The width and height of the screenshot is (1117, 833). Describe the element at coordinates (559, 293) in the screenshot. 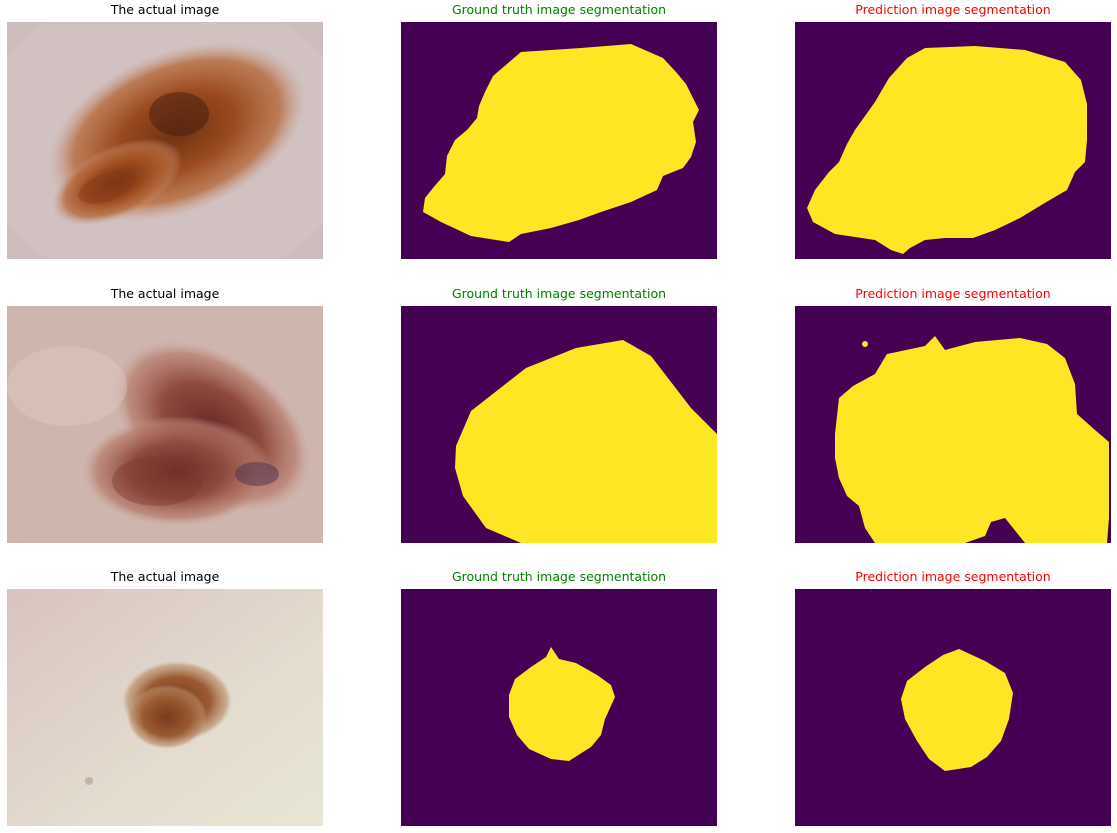

I see `row-2-ground-truth-title: Ground truth image segmentation` at that location.